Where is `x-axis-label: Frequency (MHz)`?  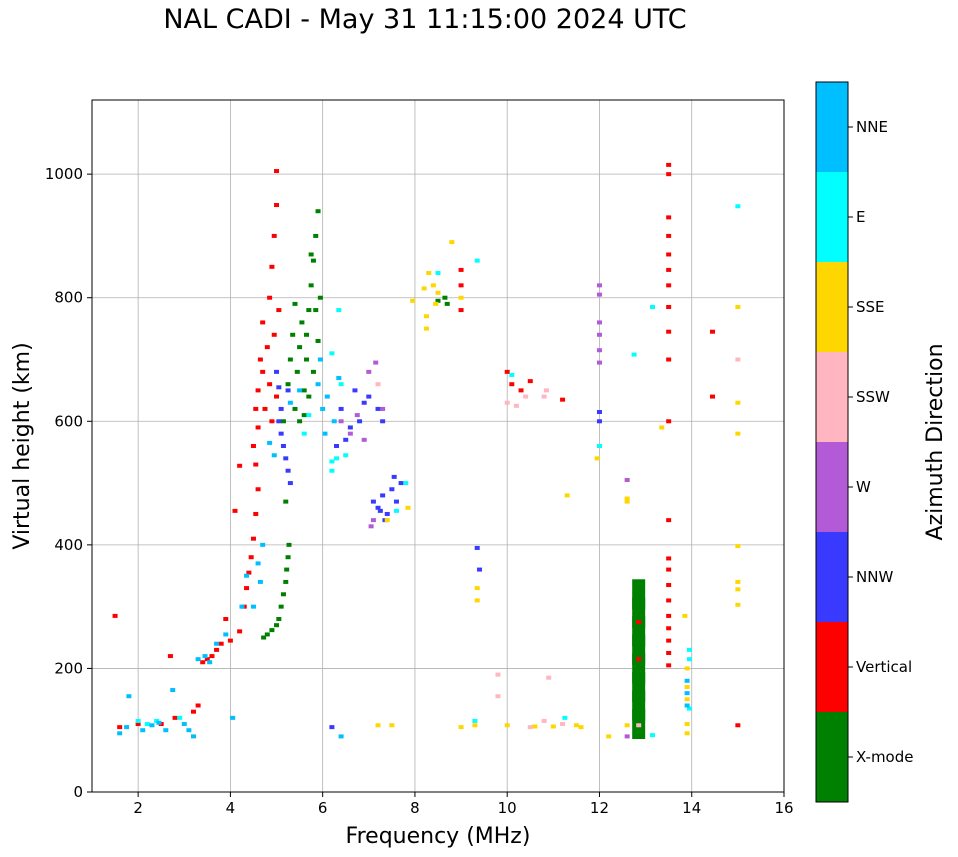
x-axis-label: Frequency (MHz) is located at coordinates (438, 836).